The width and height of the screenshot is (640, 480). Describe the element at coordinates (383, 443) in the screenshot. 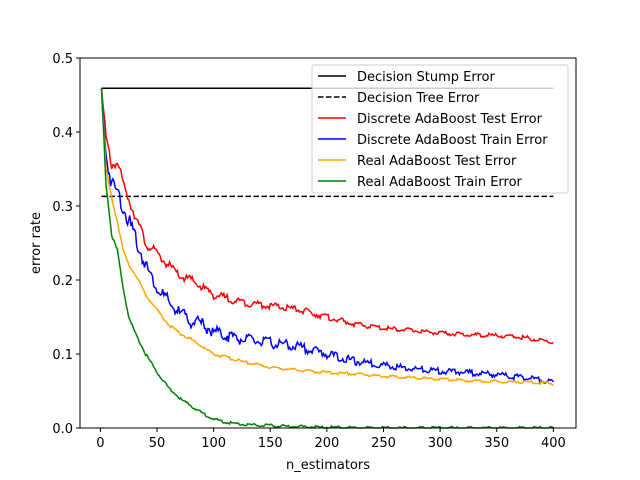

I see `x-tick-label: 250` at that location.